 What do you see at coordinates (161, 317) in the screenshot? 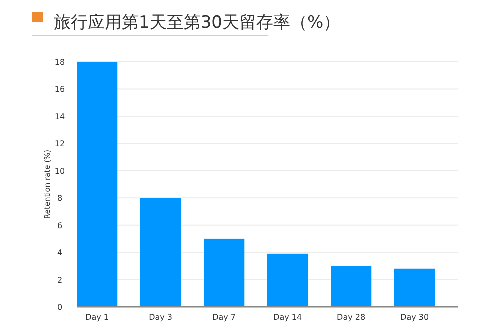
I see `x-tick-label: Day 3` at bounding box center [161, 317].